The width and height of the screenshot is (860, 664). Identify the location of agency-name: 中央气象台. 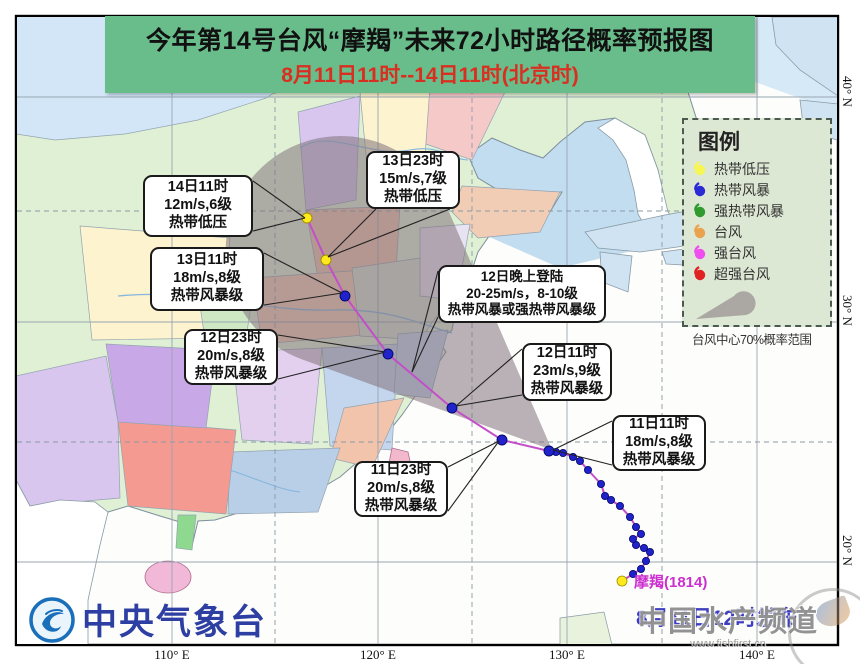
(175, 622).